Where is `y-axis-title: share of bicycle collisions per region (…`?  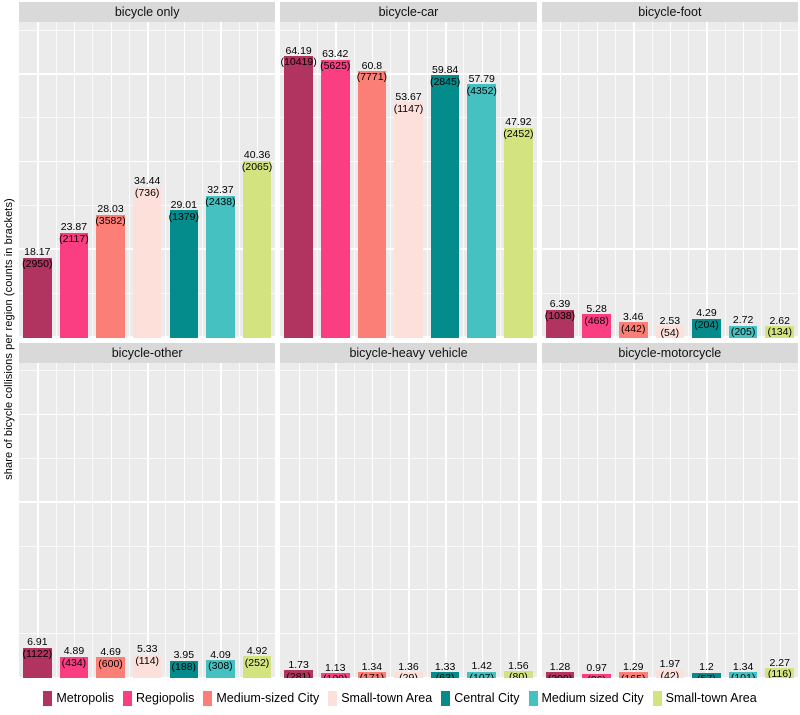 y-axis-title: share of bicycle collisions per region (… is located at coordinates (9, 339).